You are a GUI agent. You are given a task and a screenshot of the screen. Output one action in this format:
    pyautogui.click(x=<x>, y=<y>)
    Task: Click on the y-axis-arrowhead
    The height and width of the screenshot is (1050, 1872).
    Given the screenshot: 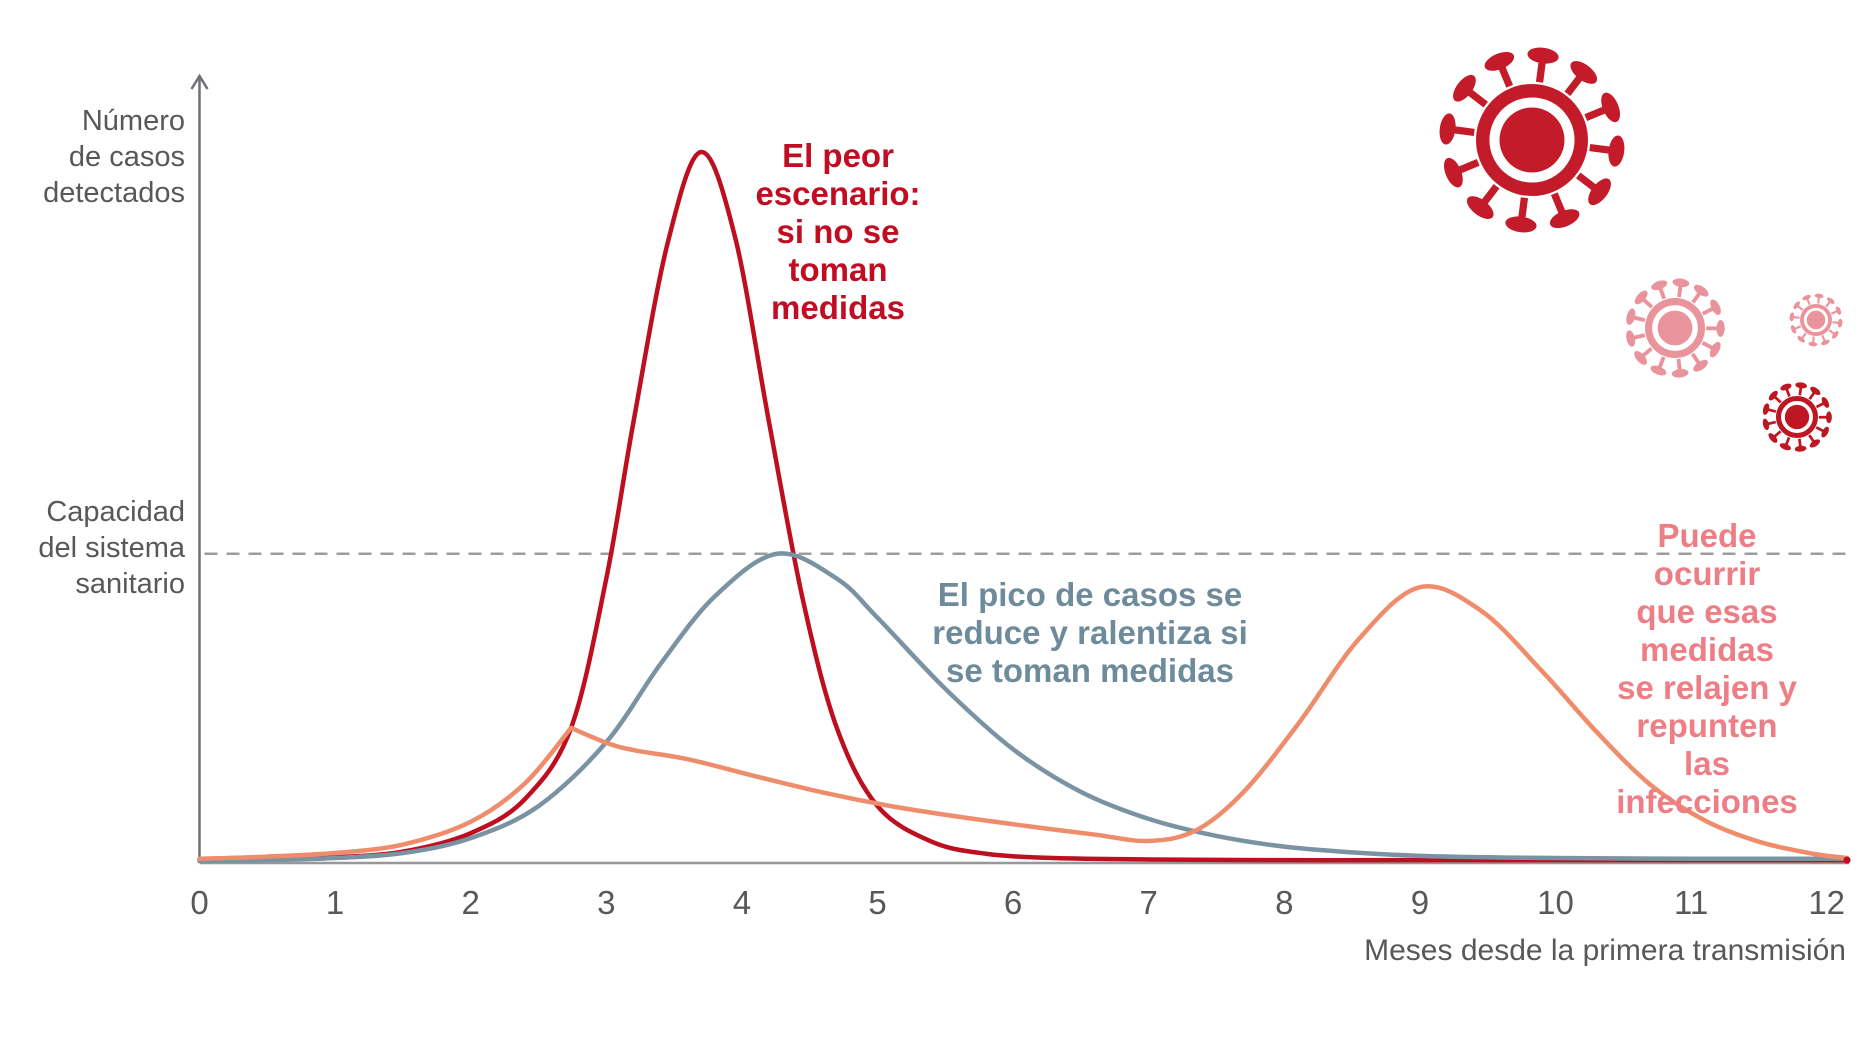 What is the action you would take?
    pyautogui.click(x=199, y=81)
    